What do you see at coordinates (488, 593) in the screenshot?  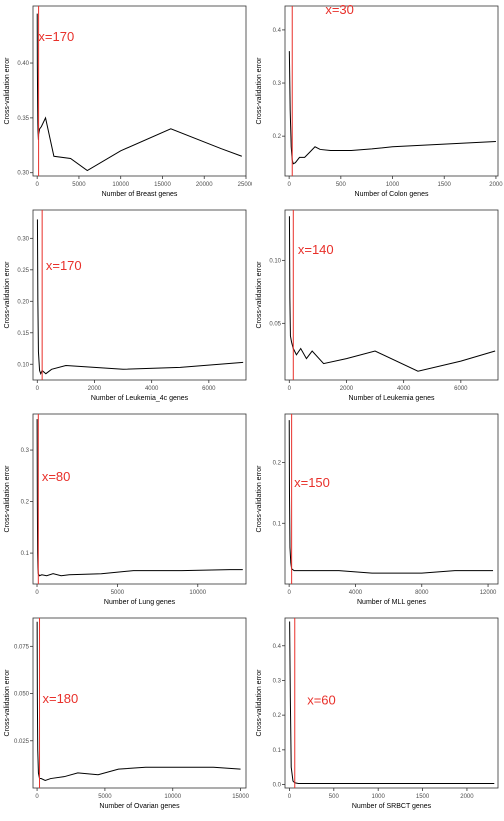 I see `x-tick-label: 12000` at bounding box center [488, 593].